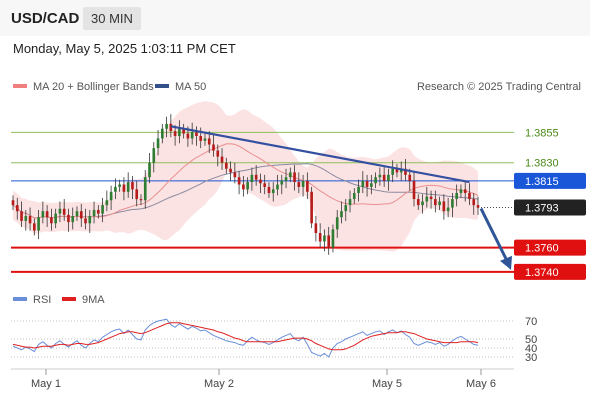  Describe the element at coordinates (320, 154) in the screenshot. I see `trendline` at that location.